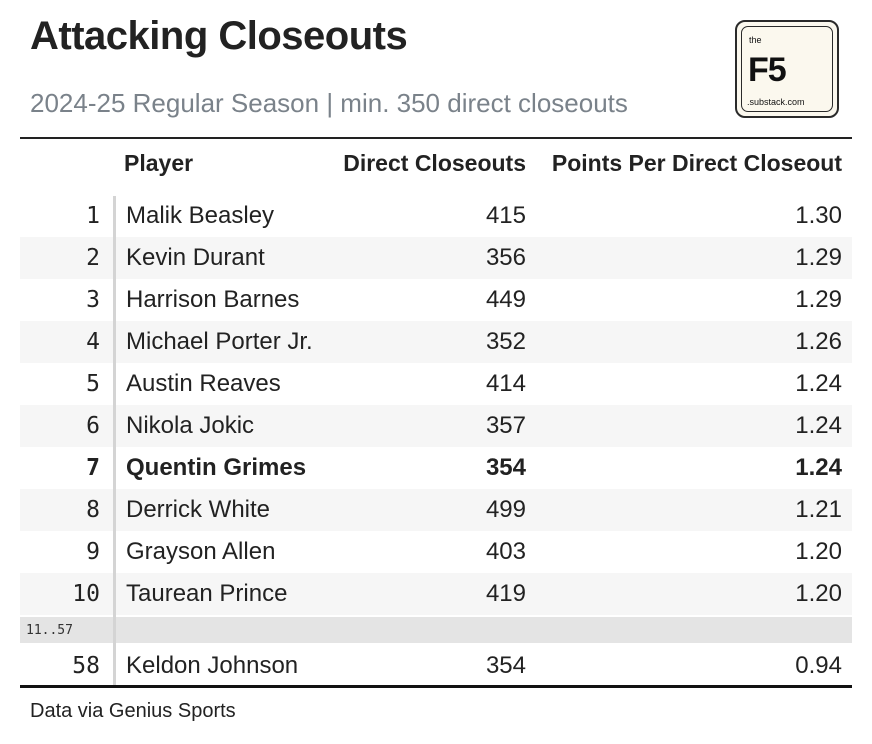 The width and height of the screenshot is (872, 744). I want to click on player-cell: Austin Reaves, so click(203, 383).